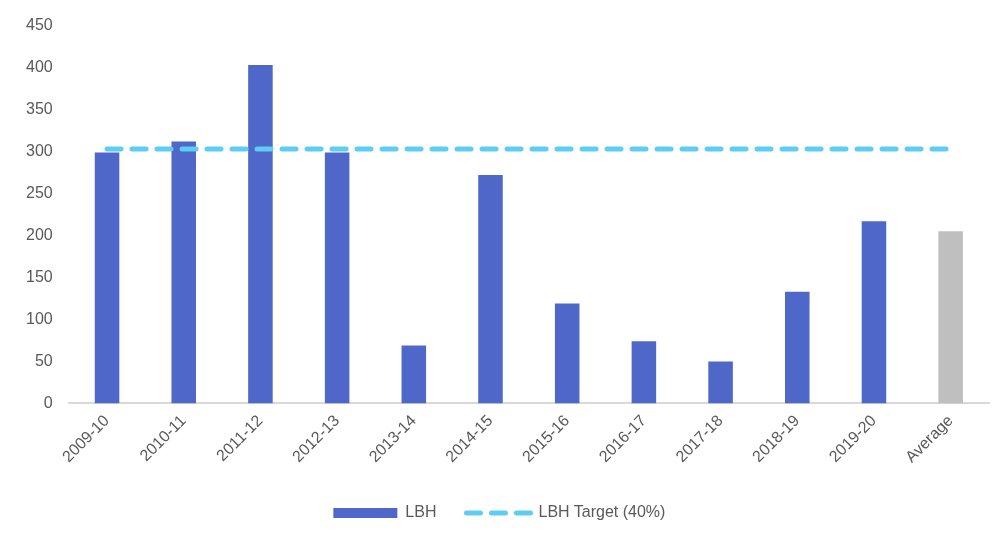 The height and width of the screenshot is (535, 1001). I want to click on y-tick-label: 300, so click(39, 150).